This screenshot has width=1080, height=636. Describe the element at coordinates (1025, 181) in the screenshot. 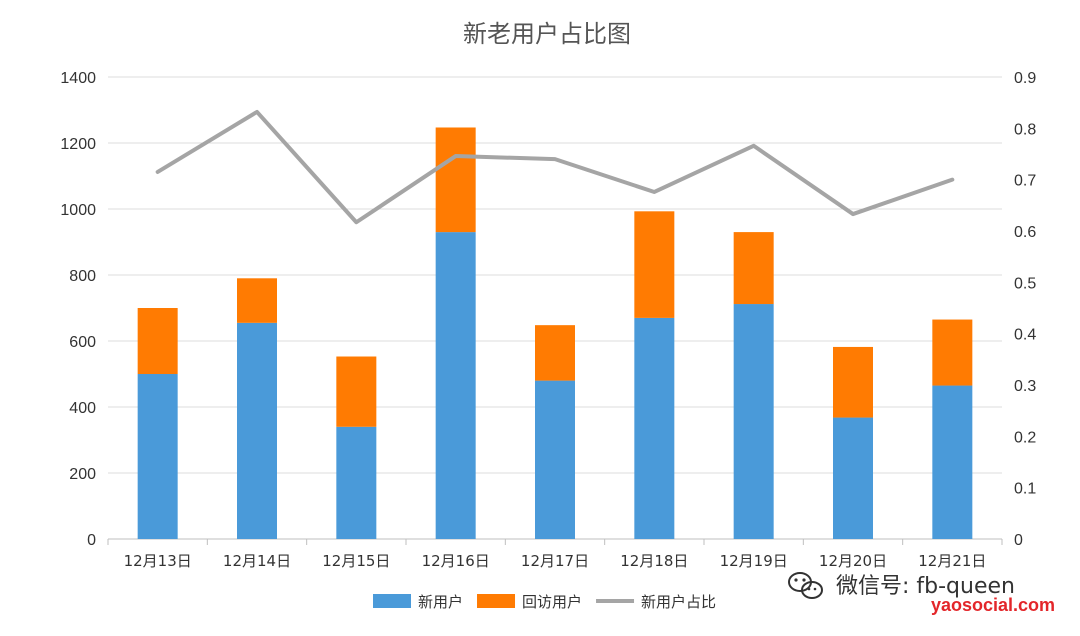

I see `right-y-tick-label: 0.7` at that location.